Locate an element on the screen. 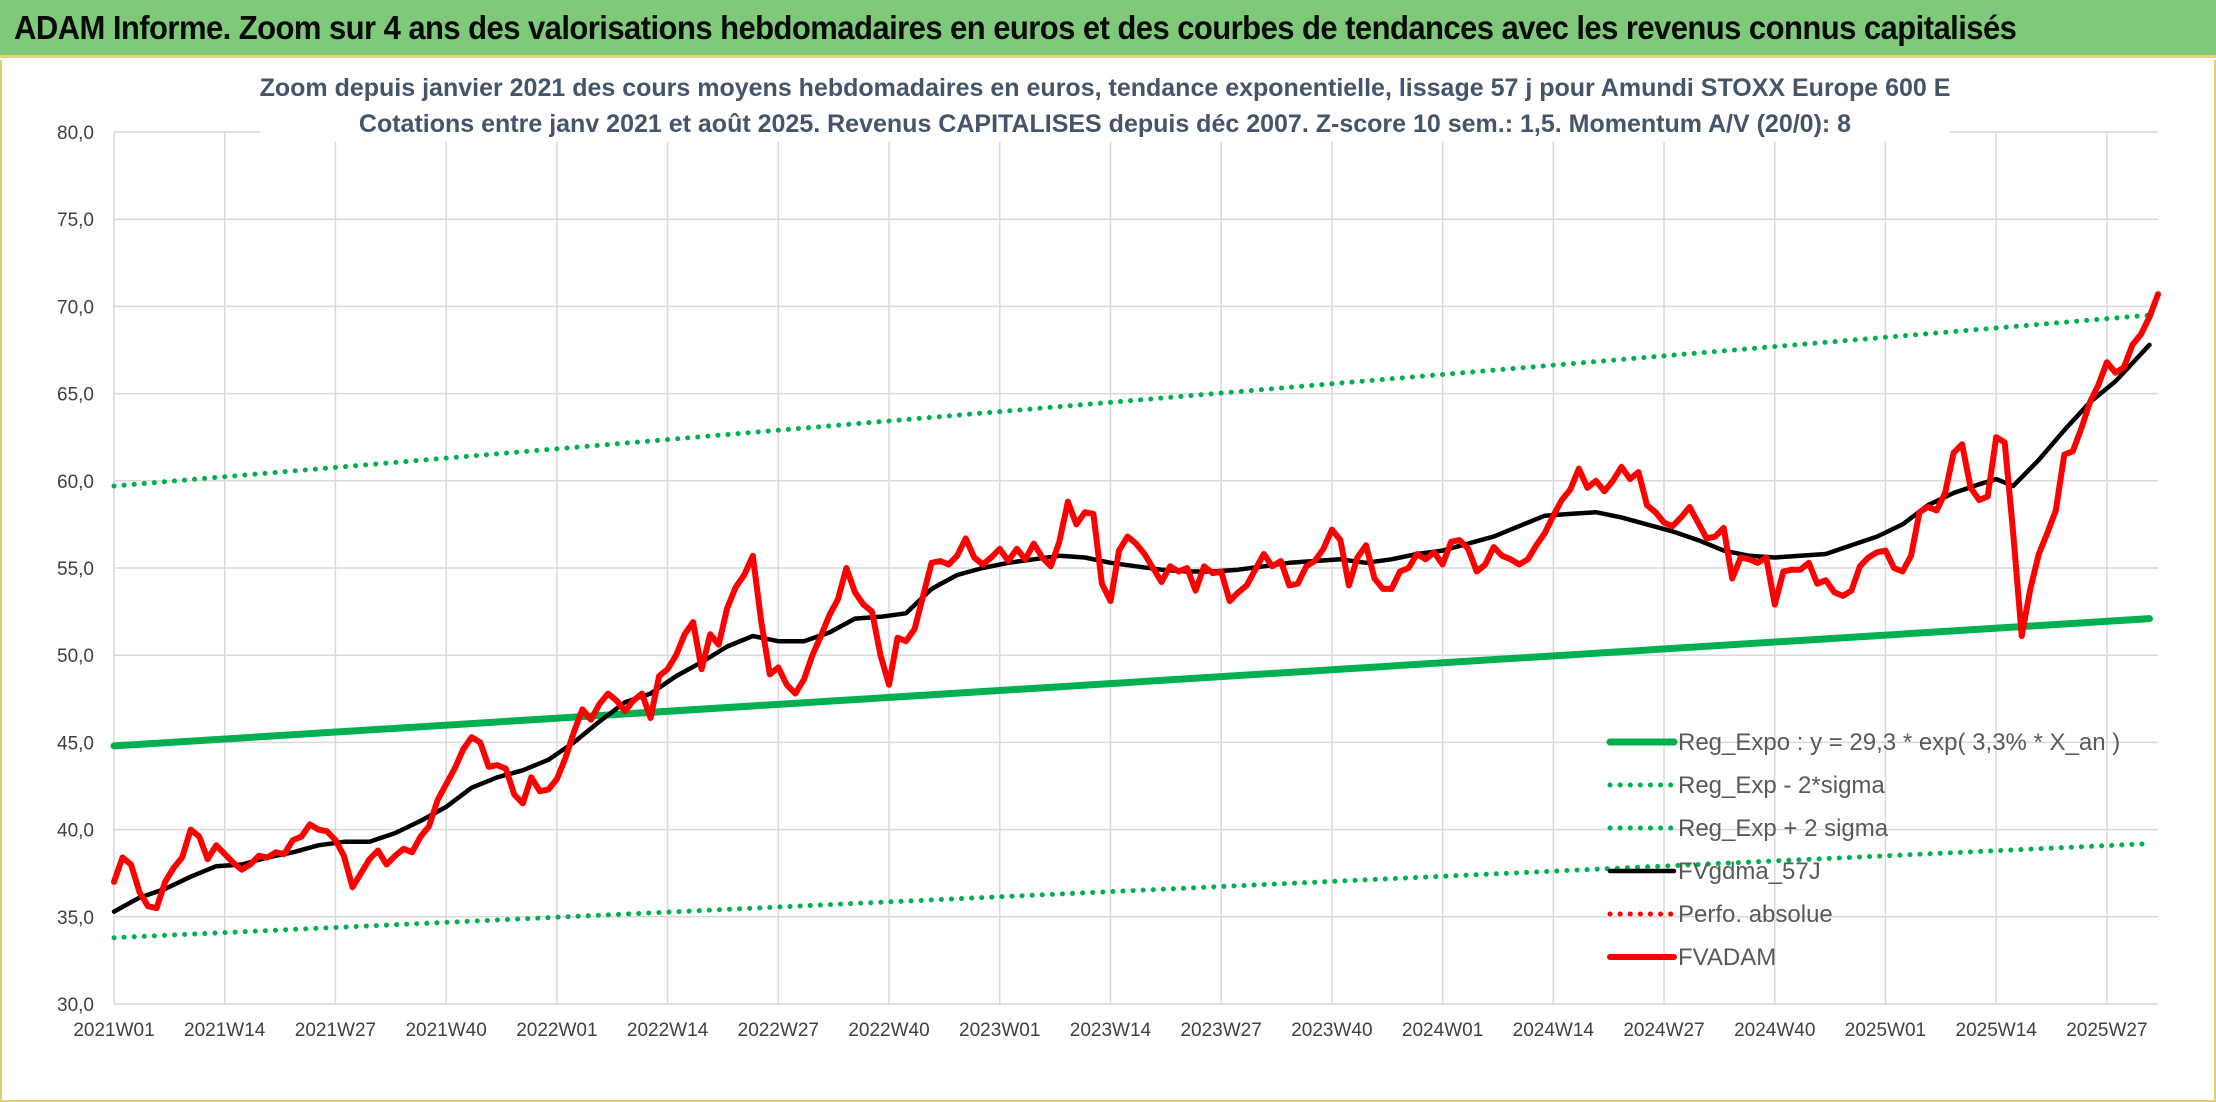  x-tick-label: 2024W14 is located at coordinates (1554, 1030).